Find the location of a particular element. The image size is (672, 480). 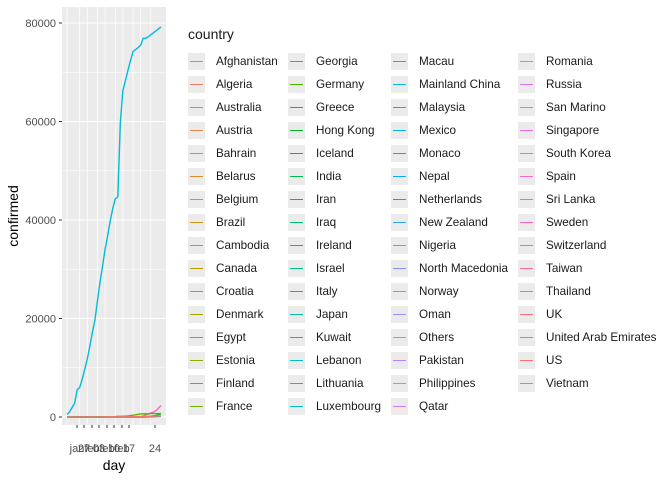

legend-label: Spain is located at coordinates (561, 176).